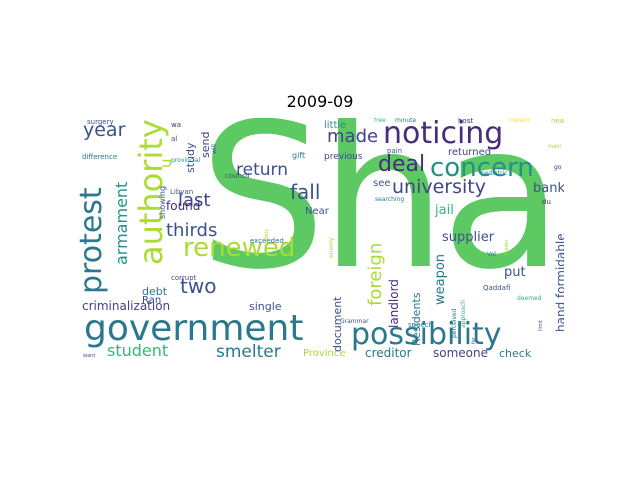  Describe the element at coordinates (155, 291) in the screenshot. I see `word-debt: debt` at that location.